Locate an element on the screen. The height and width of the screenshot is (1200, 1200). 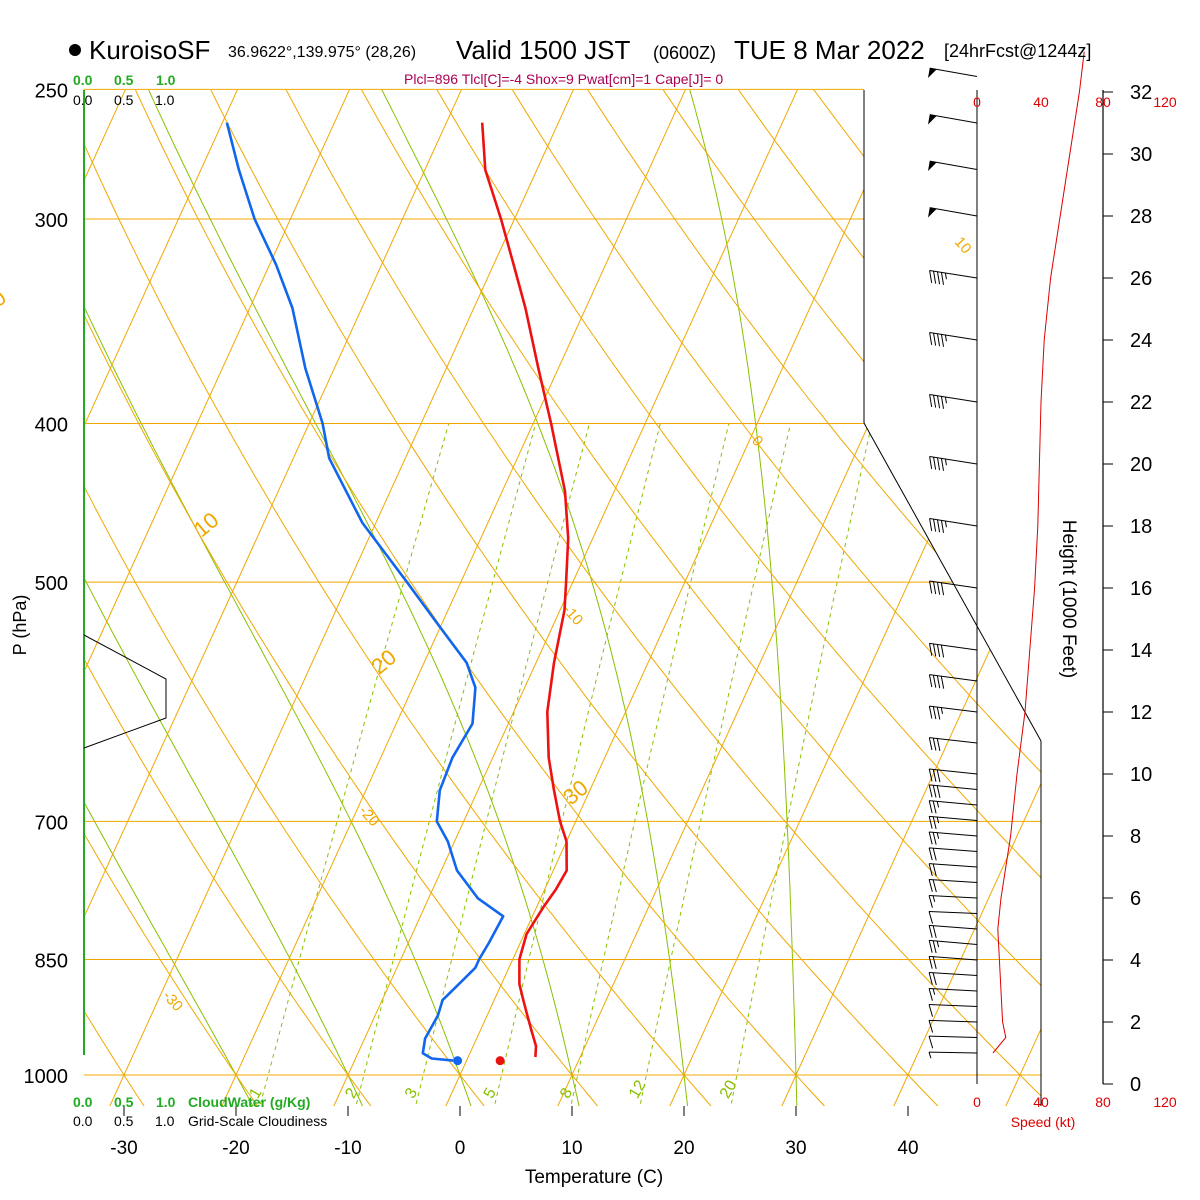
height-tick-label: 2 is located at coordinates (1135, 1023).